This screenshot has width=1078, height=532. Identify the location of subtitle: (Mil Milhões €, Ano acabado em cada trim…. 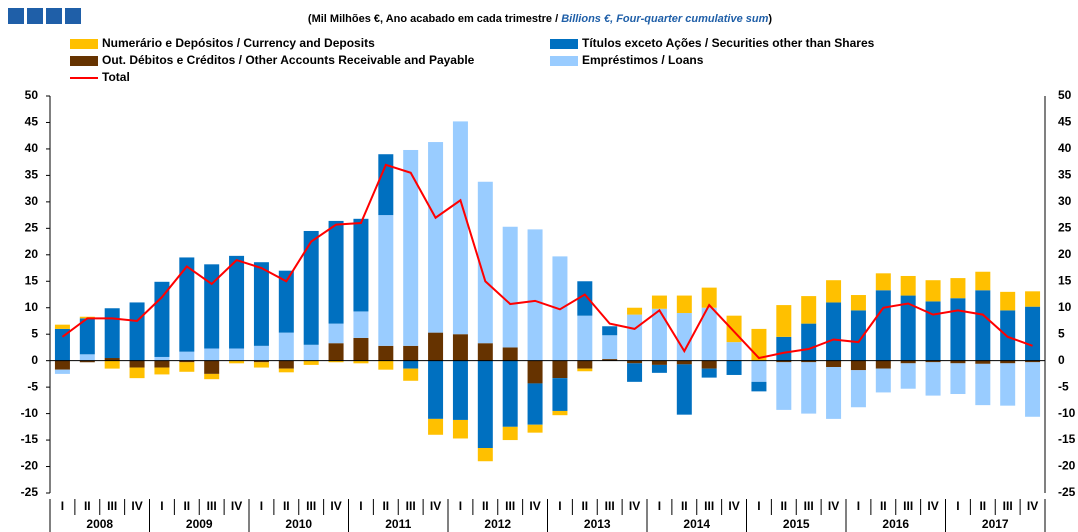
(540, 19).